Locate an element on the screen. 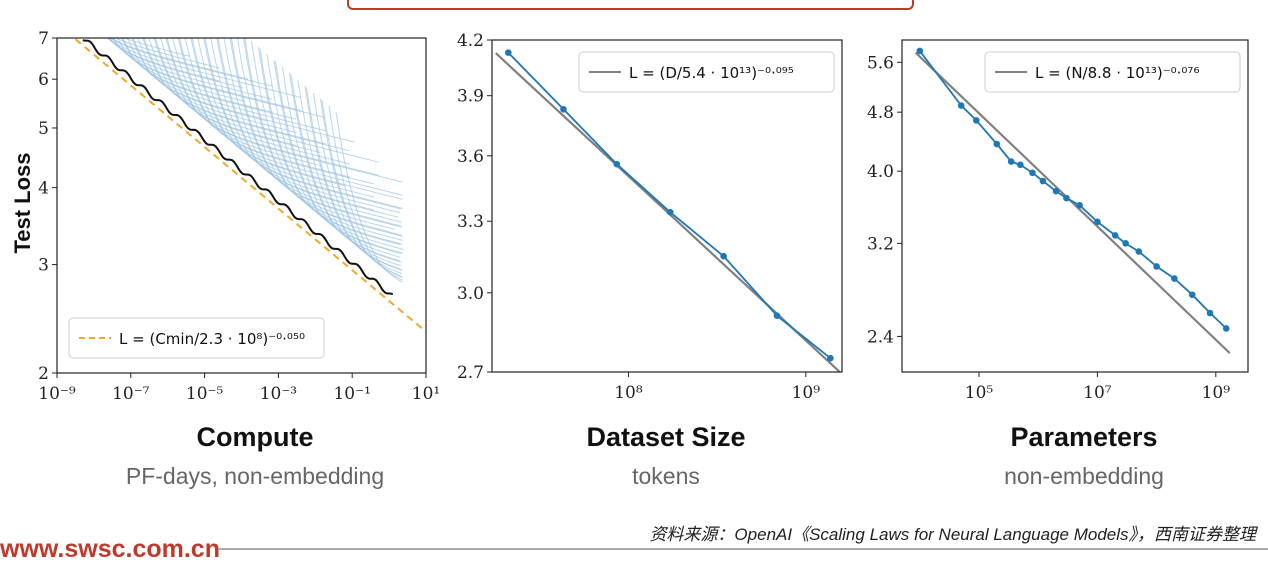  compute-fit-line is located at coordinates (249, 185).